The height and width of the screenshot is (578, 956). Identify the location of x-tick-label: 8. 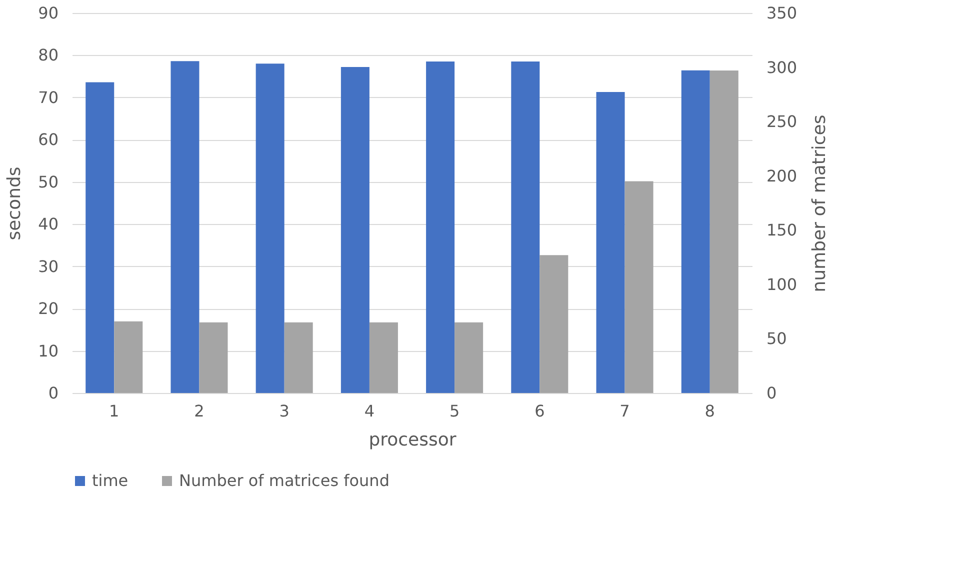
(709, 411).